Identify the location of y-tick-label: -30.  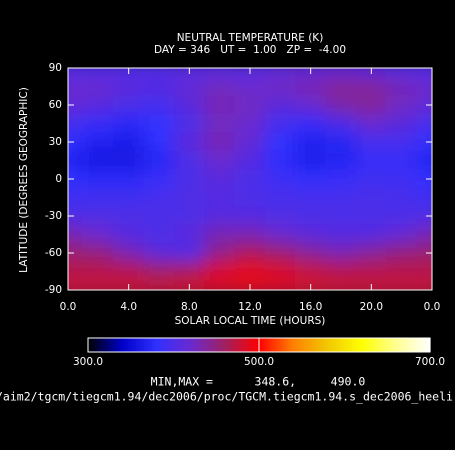
(53, 216).